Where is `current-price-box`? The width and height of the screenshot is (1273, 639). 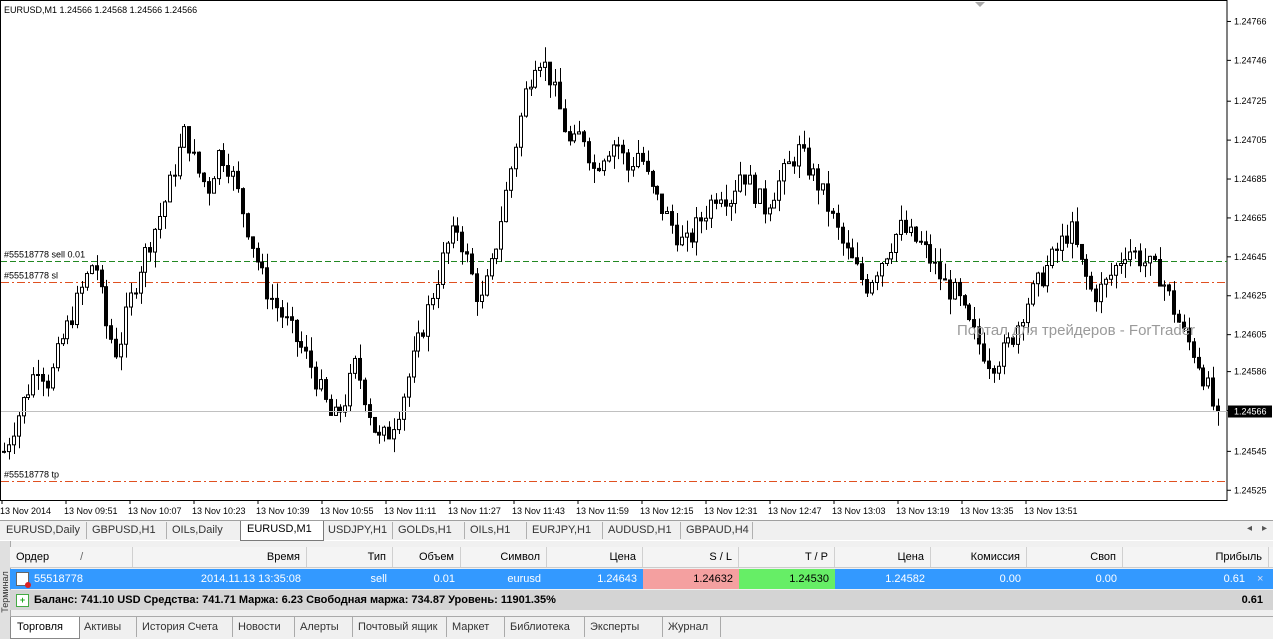 current-price-box is located at coordinates (1250, 411).